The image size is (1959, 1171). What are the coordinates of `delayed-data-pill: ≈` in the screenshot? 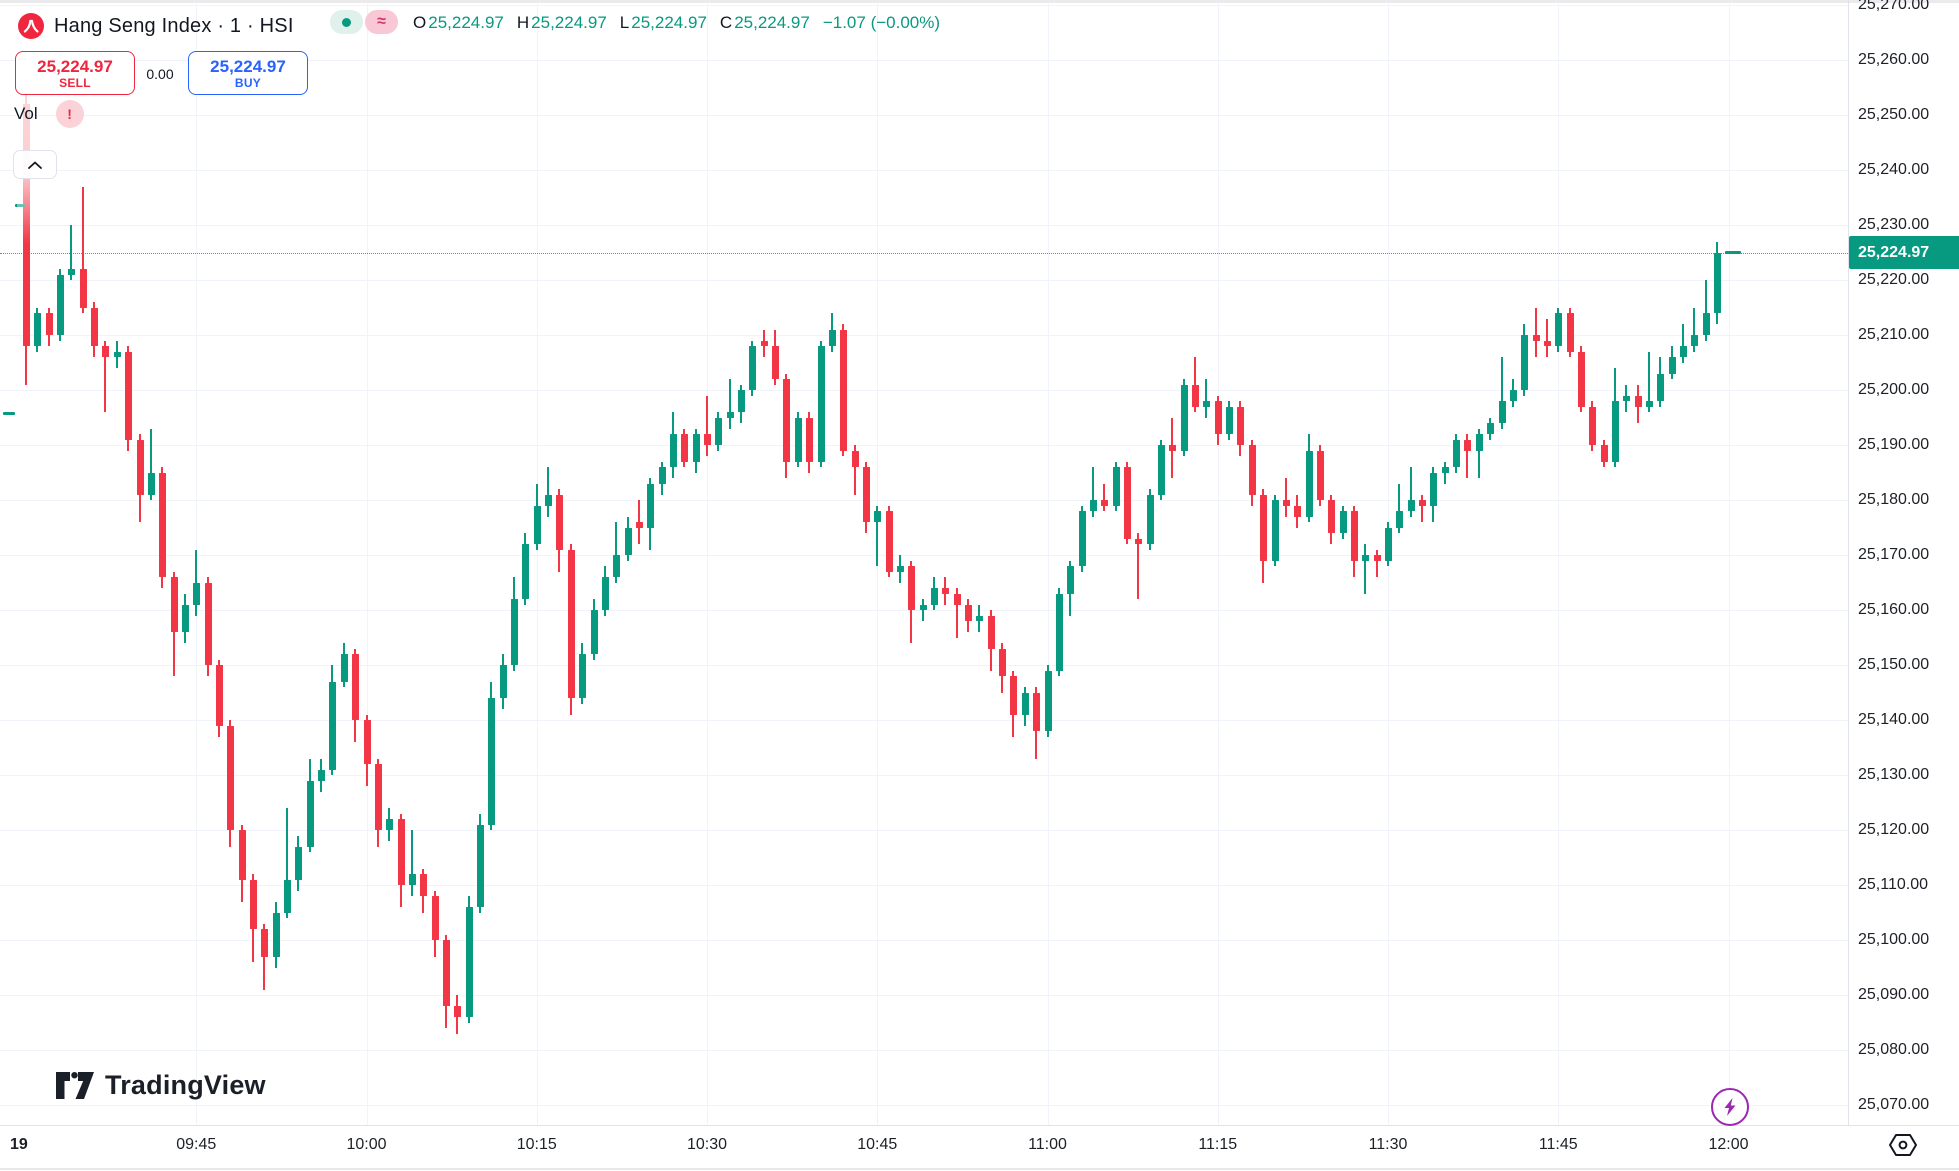 It's located at (381, 22).